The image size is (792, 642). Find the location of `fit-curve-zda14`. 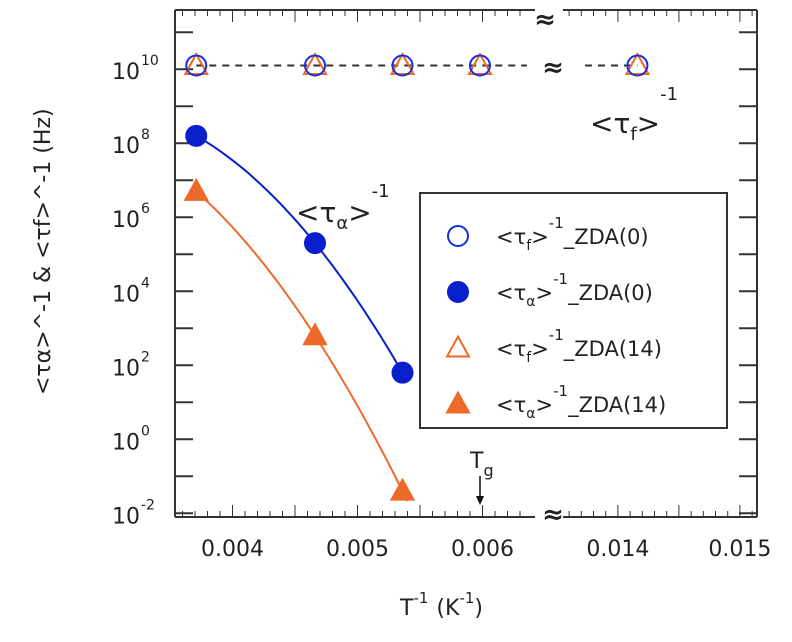

fit-curve-zda14 is located at coordinates (302, 346).